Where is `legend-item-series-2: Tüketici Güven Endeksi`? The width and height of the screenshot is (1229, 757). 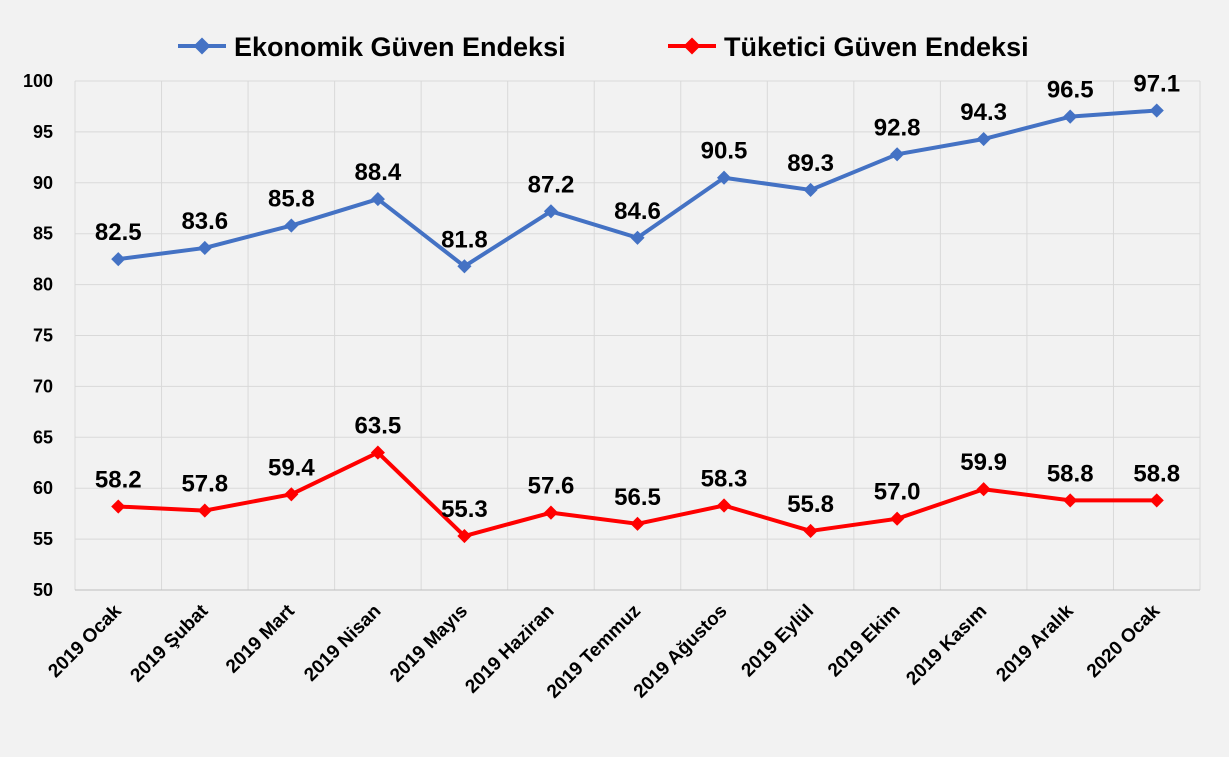
legend-item-series-2: Tüketici Güven Endeksi is located at coordinates (848, 47).